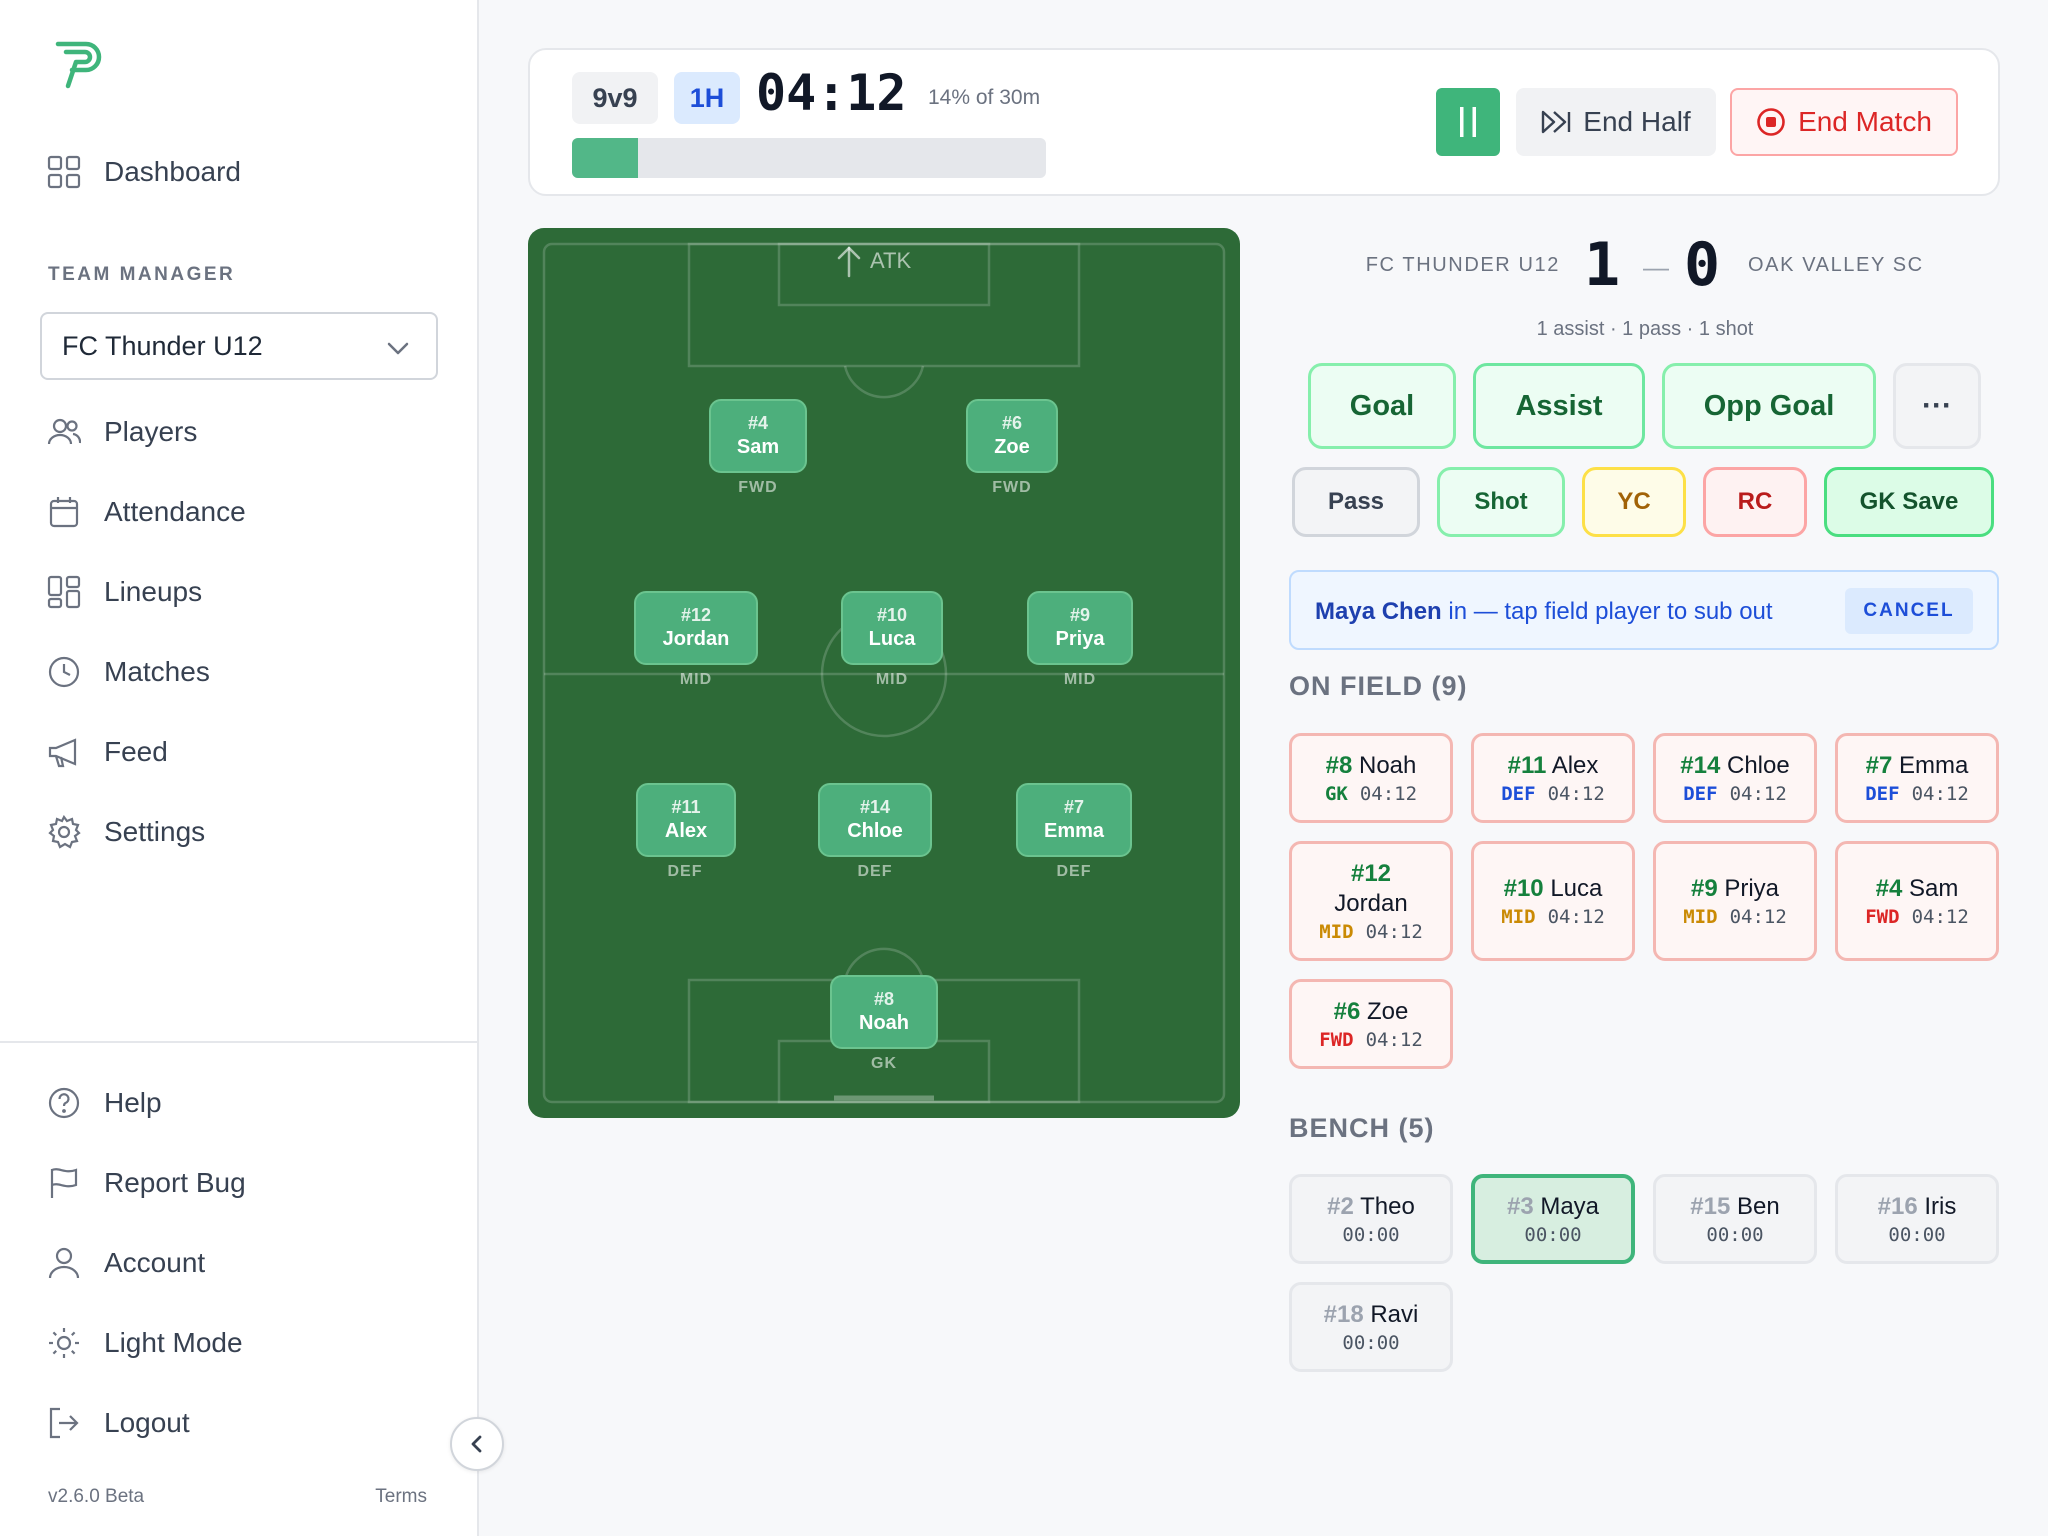 The width and height of the screenshot is (2048, 1536). Describe the element at coordinates (244, 1103) in the screenshot. I see `sidebar-item-help: Help` at that location.